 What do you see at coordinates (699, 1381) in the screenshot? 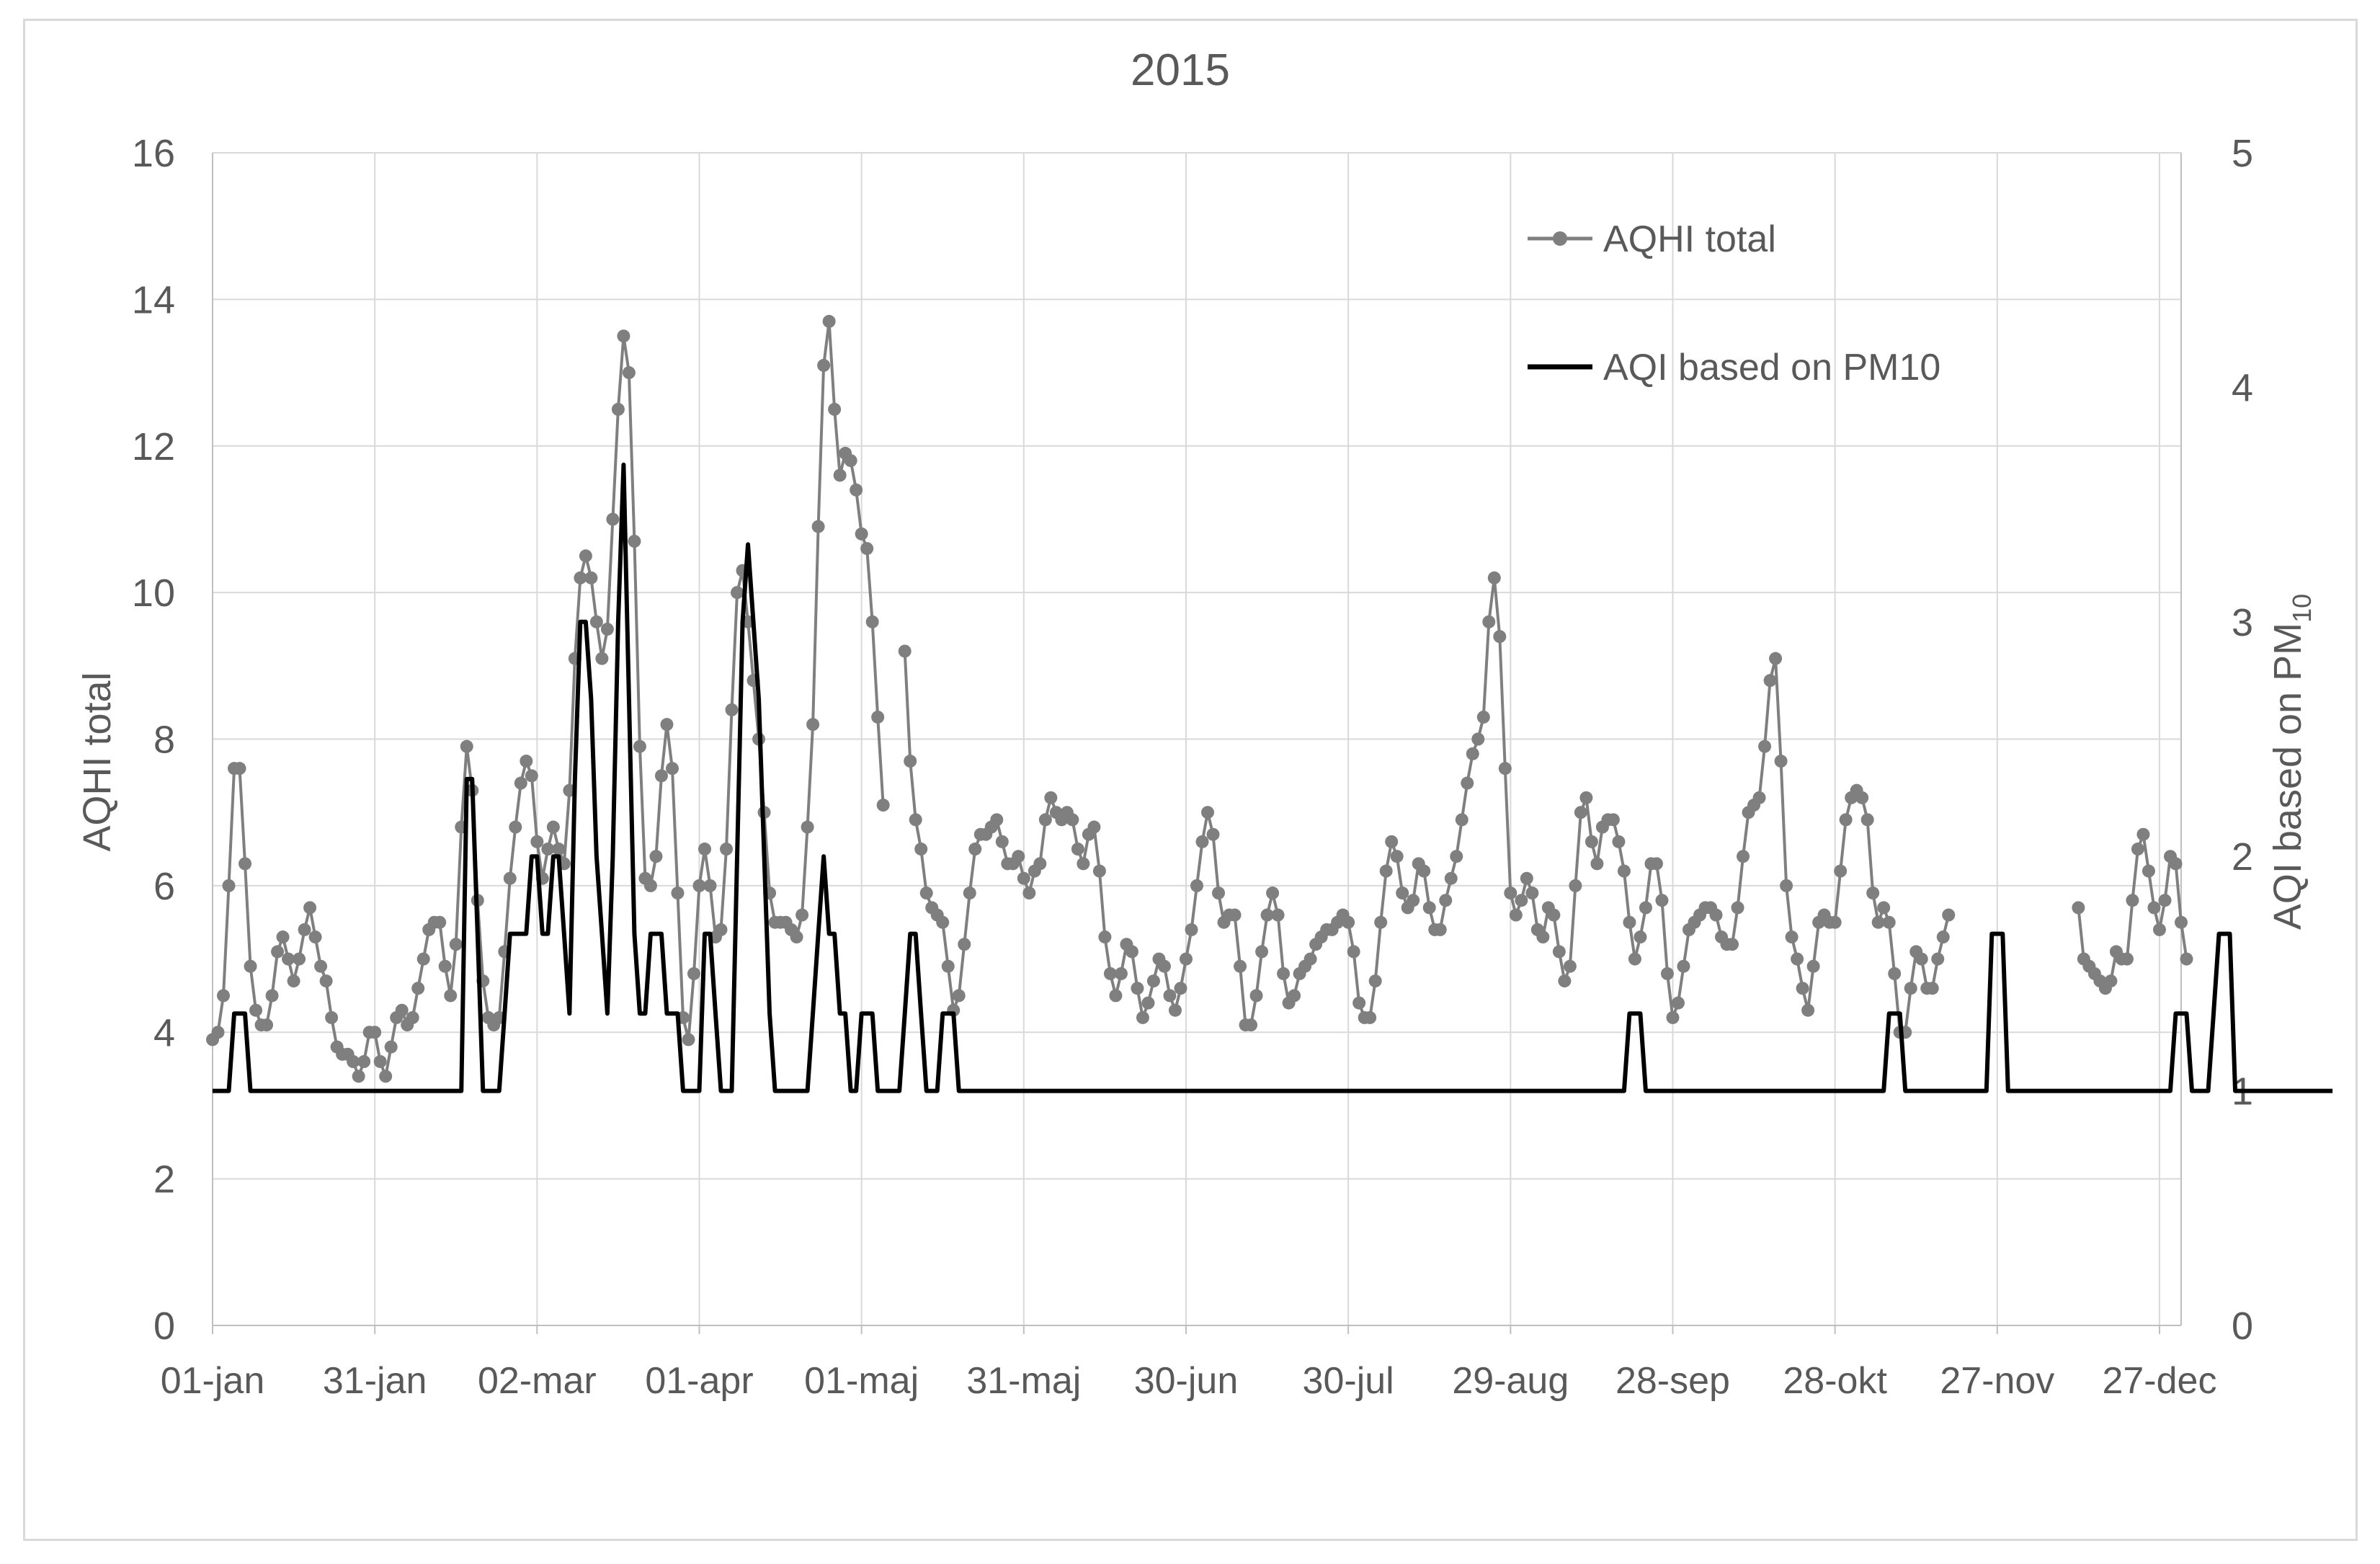
I see `x-tick-label: 01-apr` at bounding box center [699, 1381].